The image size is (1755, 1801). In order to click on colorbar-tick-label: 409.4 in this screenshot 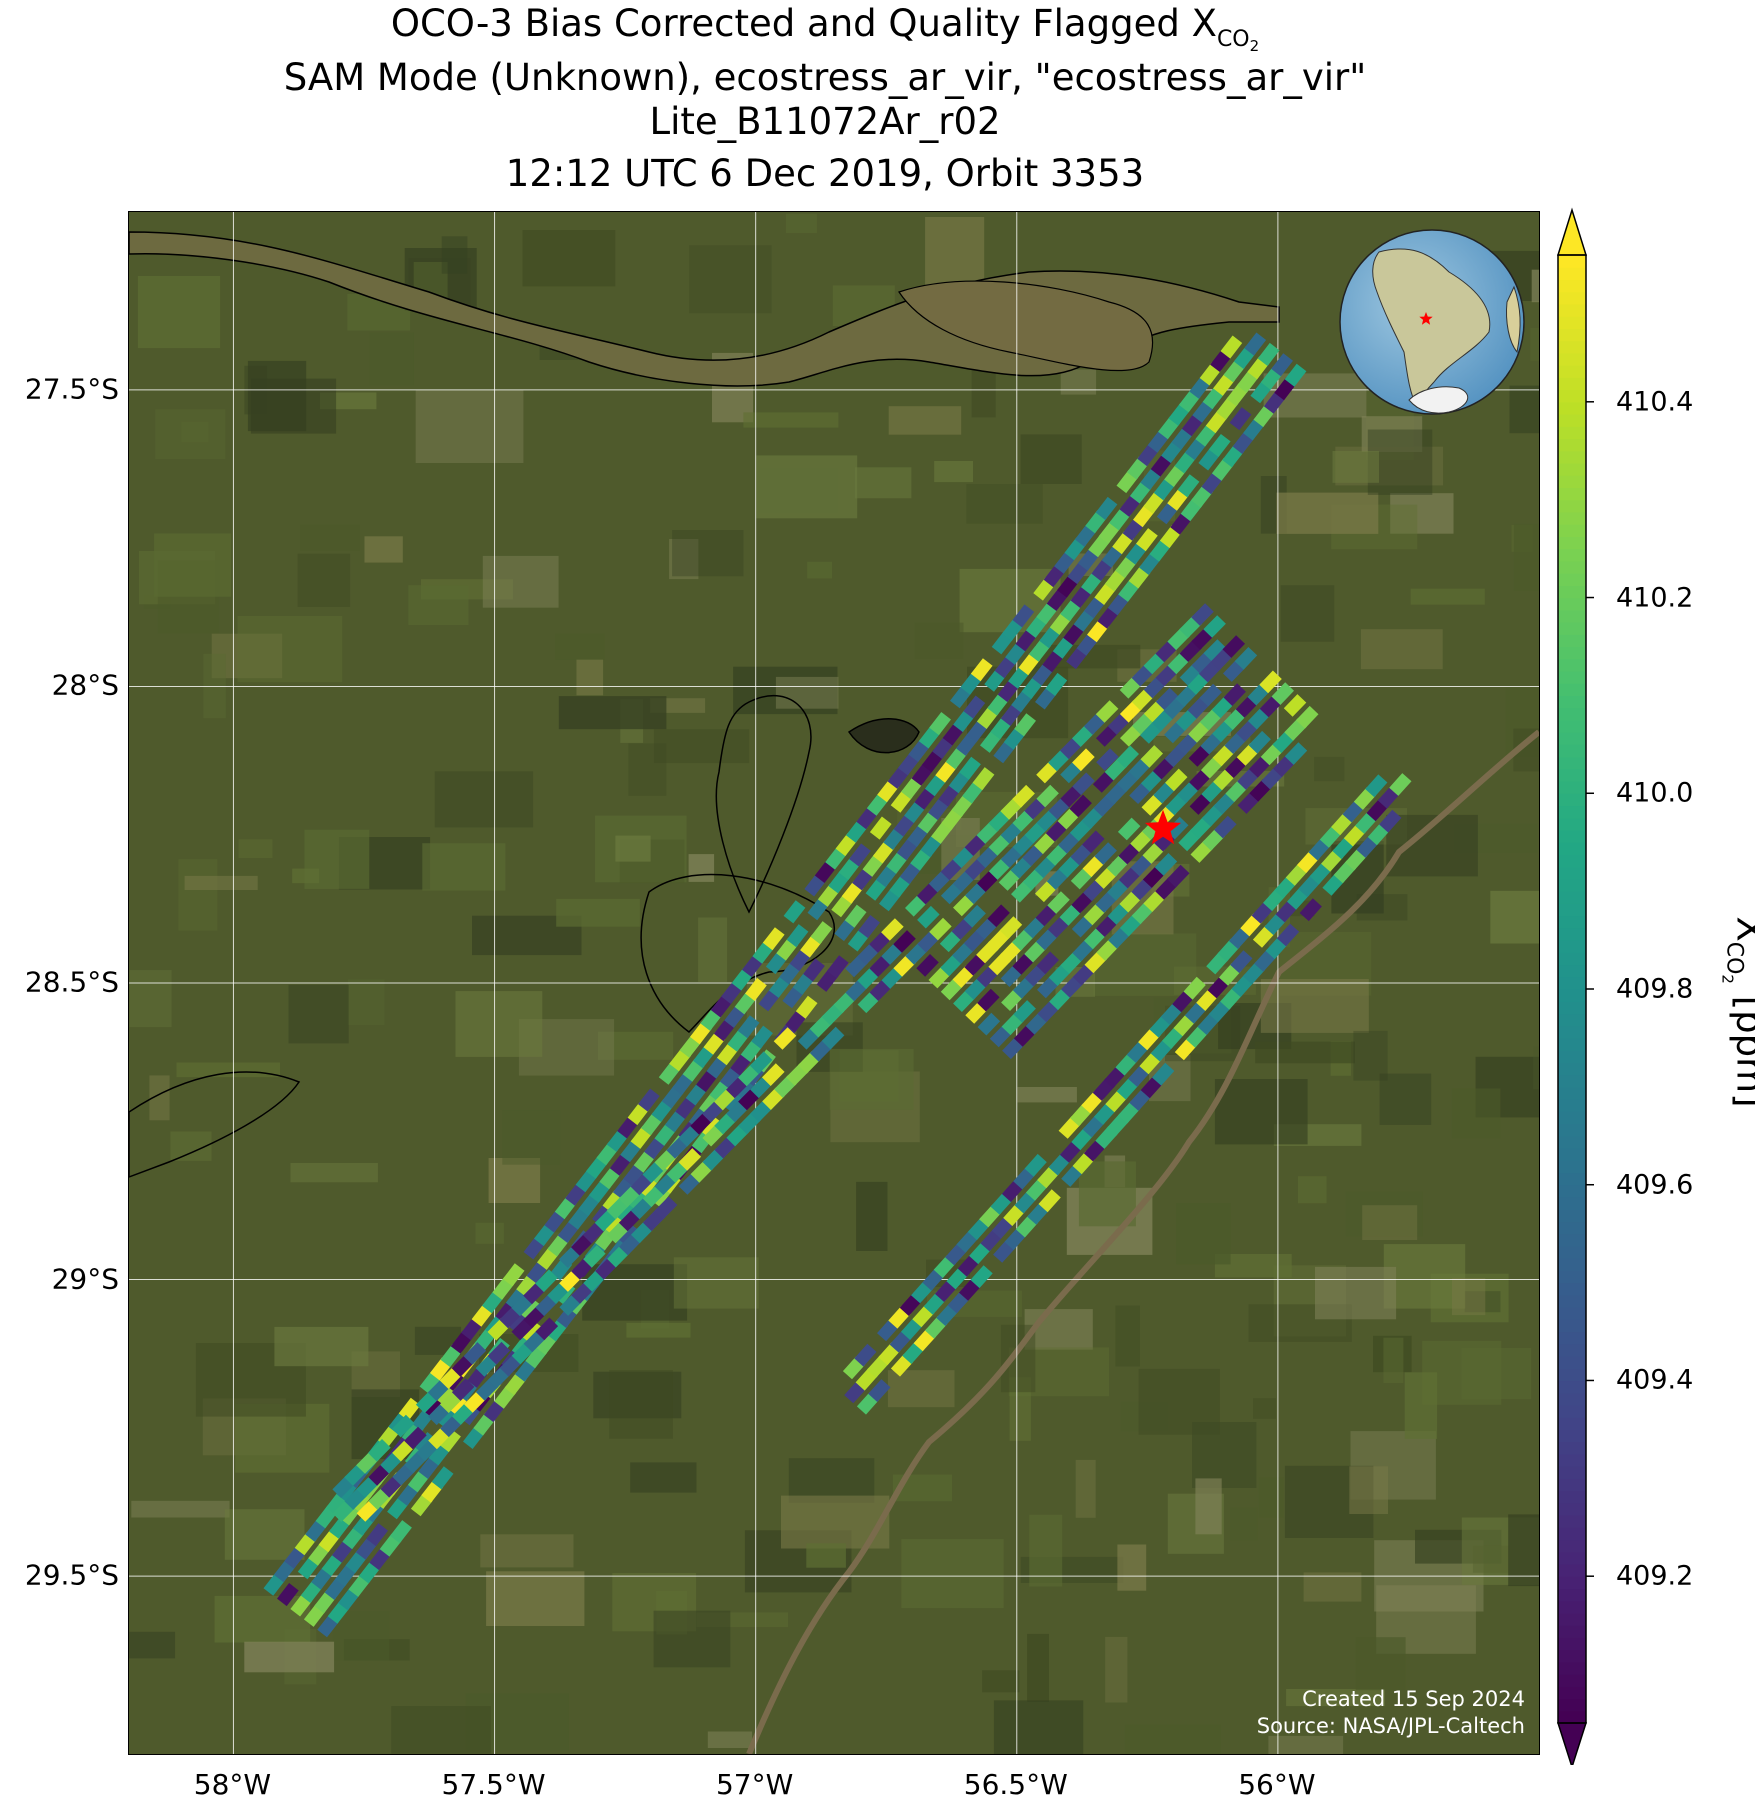, I will do `click(1655, 1380)`.